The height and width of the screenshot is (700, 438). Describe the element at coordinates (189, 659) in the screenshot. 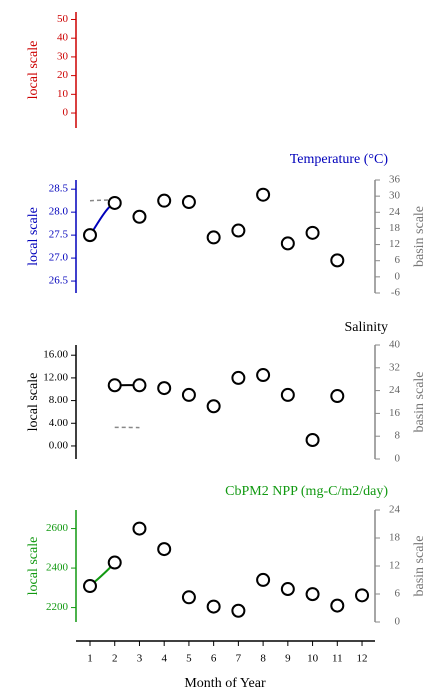

I see `x-tick-label: 5` at that location.